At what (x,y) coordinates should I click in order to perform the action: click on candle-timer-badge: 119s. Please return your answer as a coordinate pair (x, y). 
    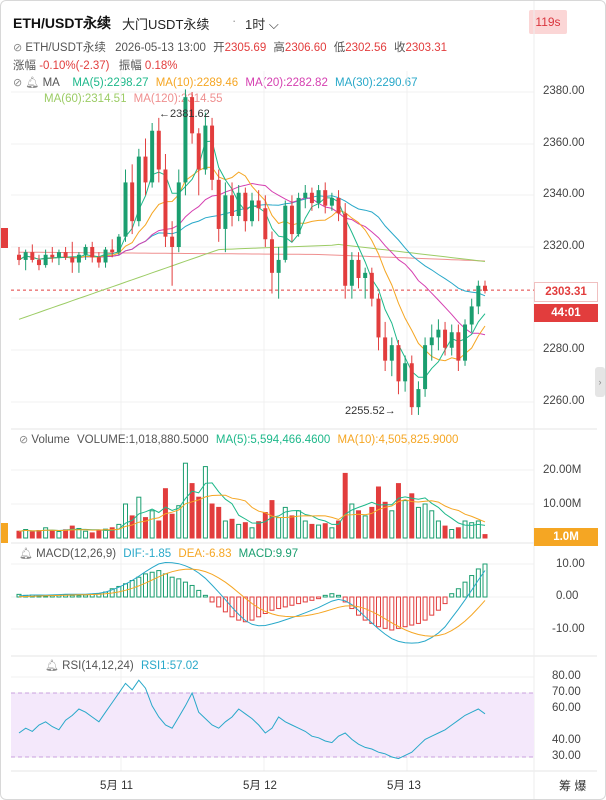
    Looking at the image, I should click on (548, 22).